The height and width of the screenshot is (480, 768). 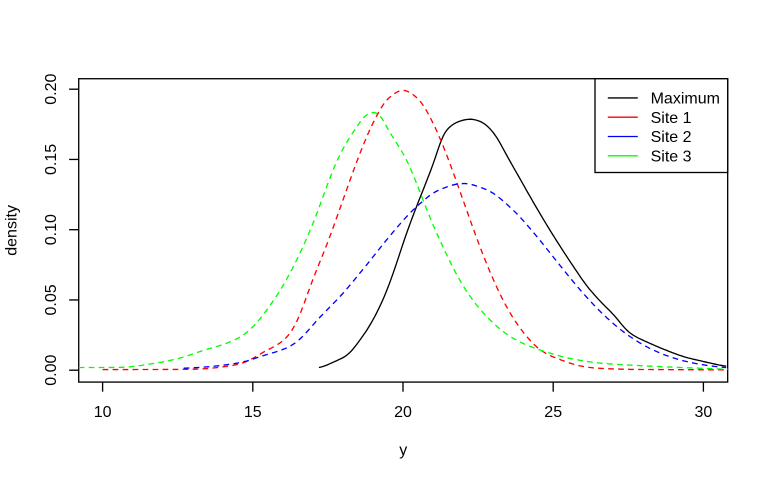 I want to click on svg-text: 25, so click(x=553, y=412).